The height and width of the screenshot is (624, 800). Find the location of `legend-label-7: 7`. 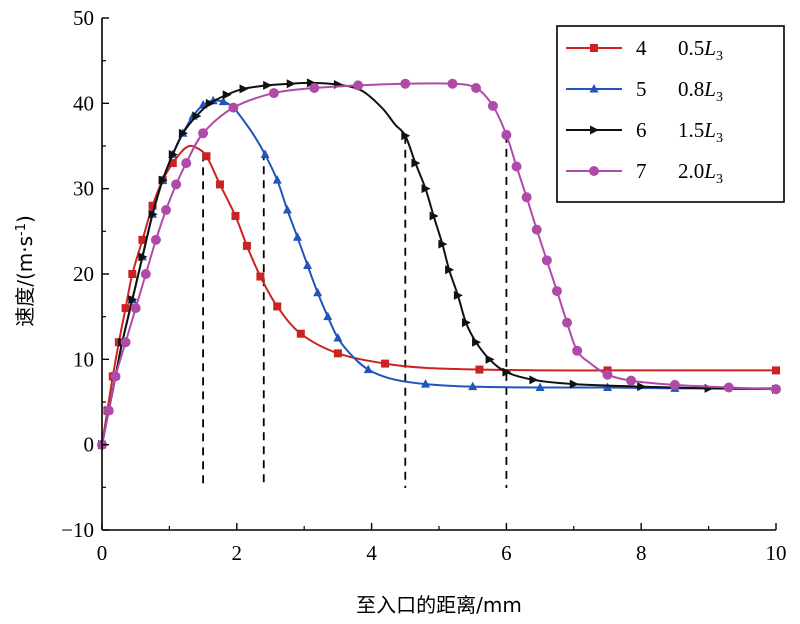

legend-label-7: 7 is located at coordinates (641, 171).